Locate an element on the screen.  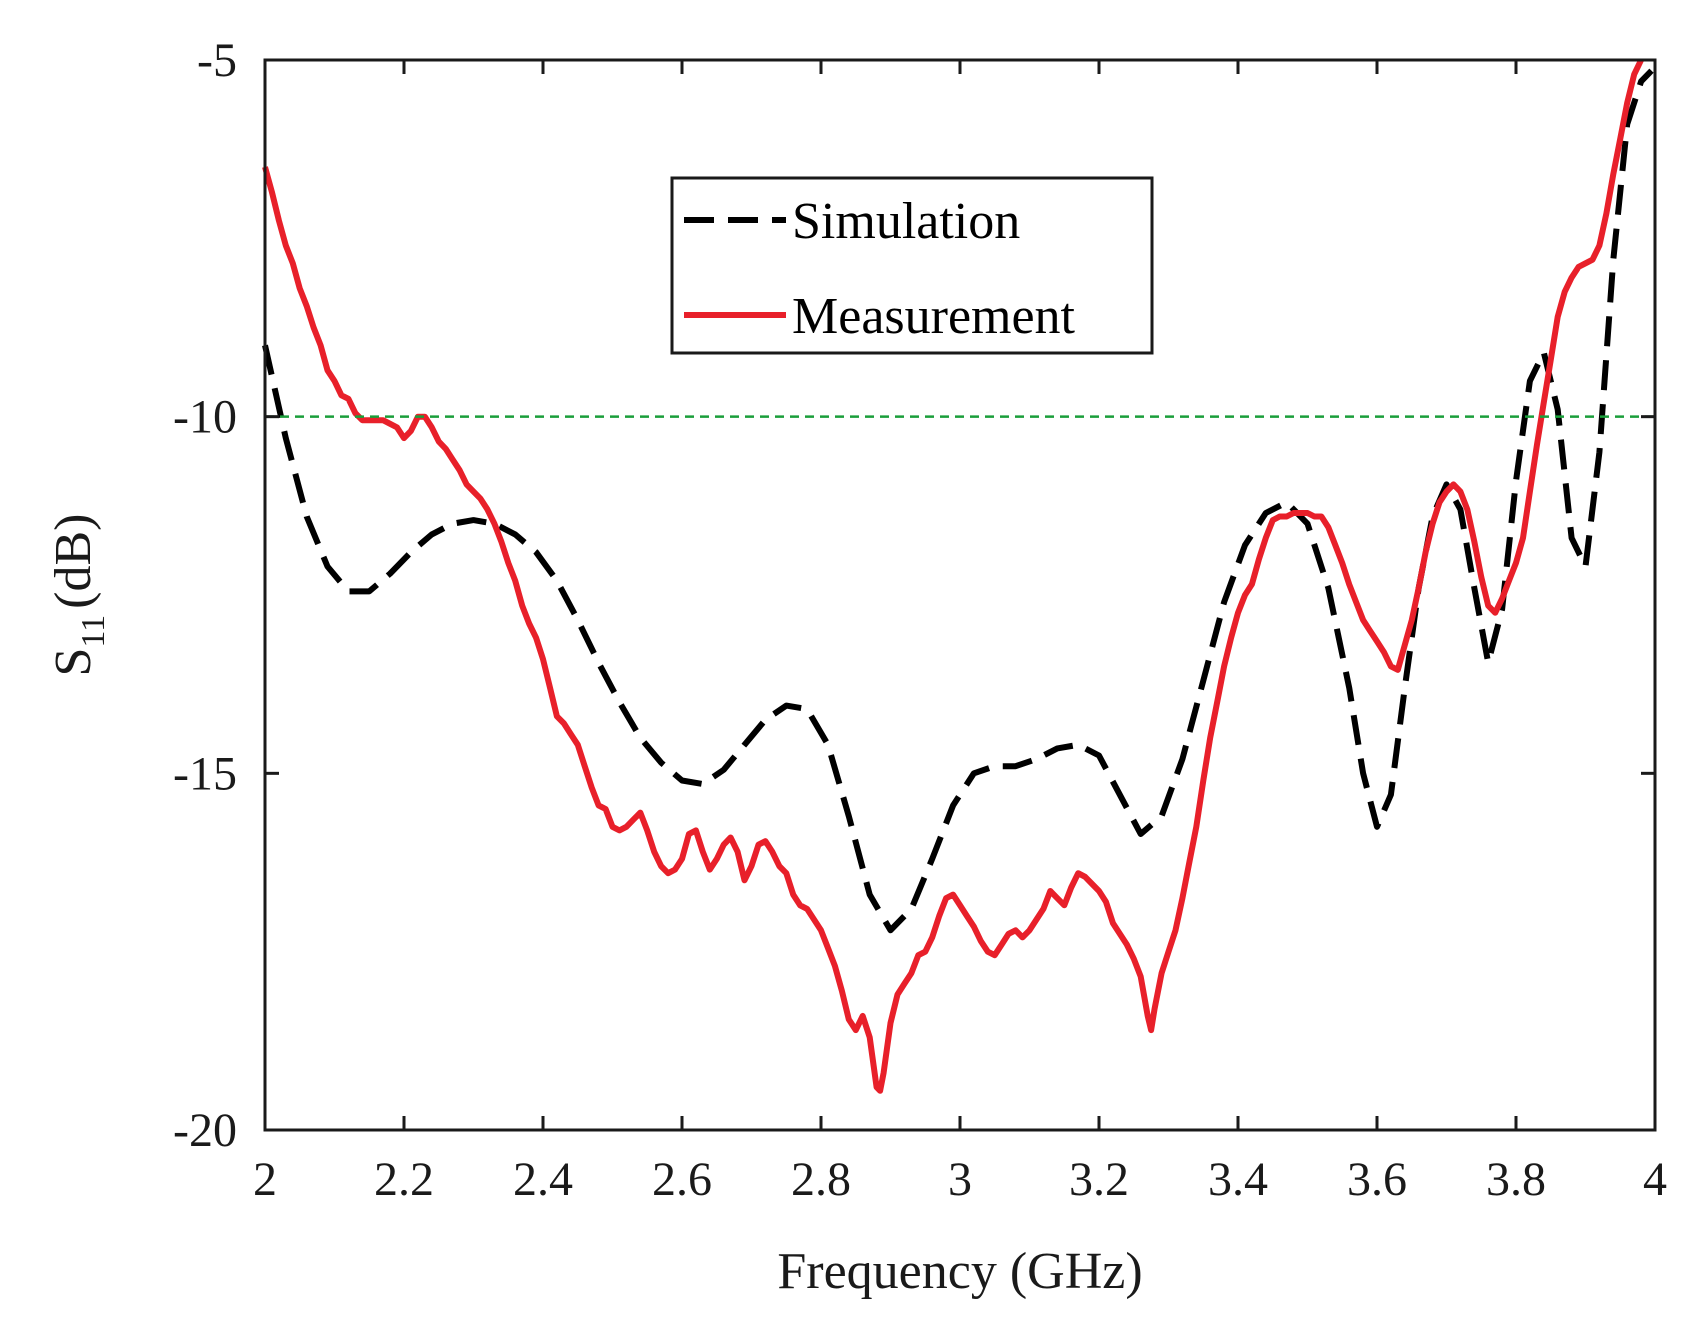
x-axis-title: Frequency (GHz) is located at coordinates (959, 1271).